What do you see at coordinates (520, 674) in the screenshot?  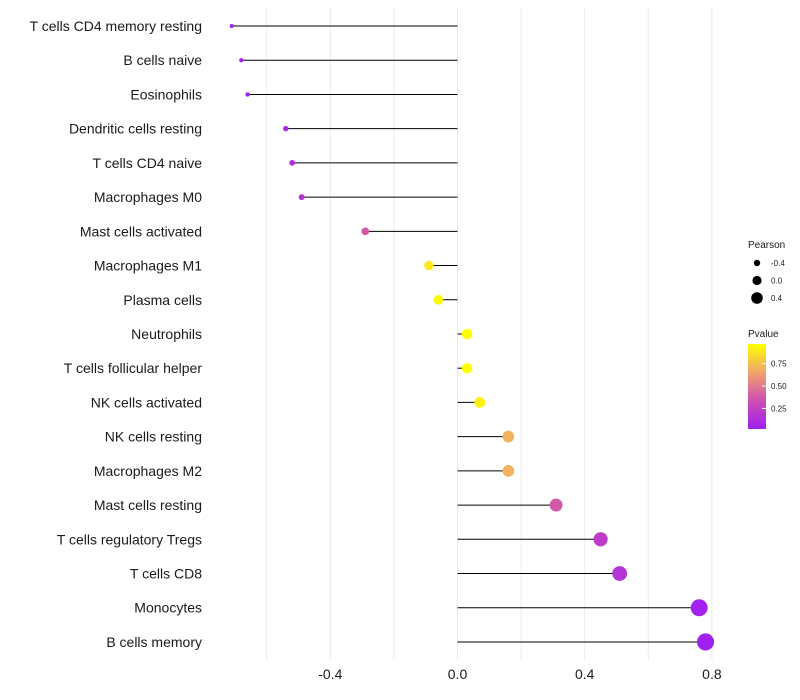 I see `x-axis-ticks: -0.4 0.0 0.4 0.8` at bounding box center [520, 674].